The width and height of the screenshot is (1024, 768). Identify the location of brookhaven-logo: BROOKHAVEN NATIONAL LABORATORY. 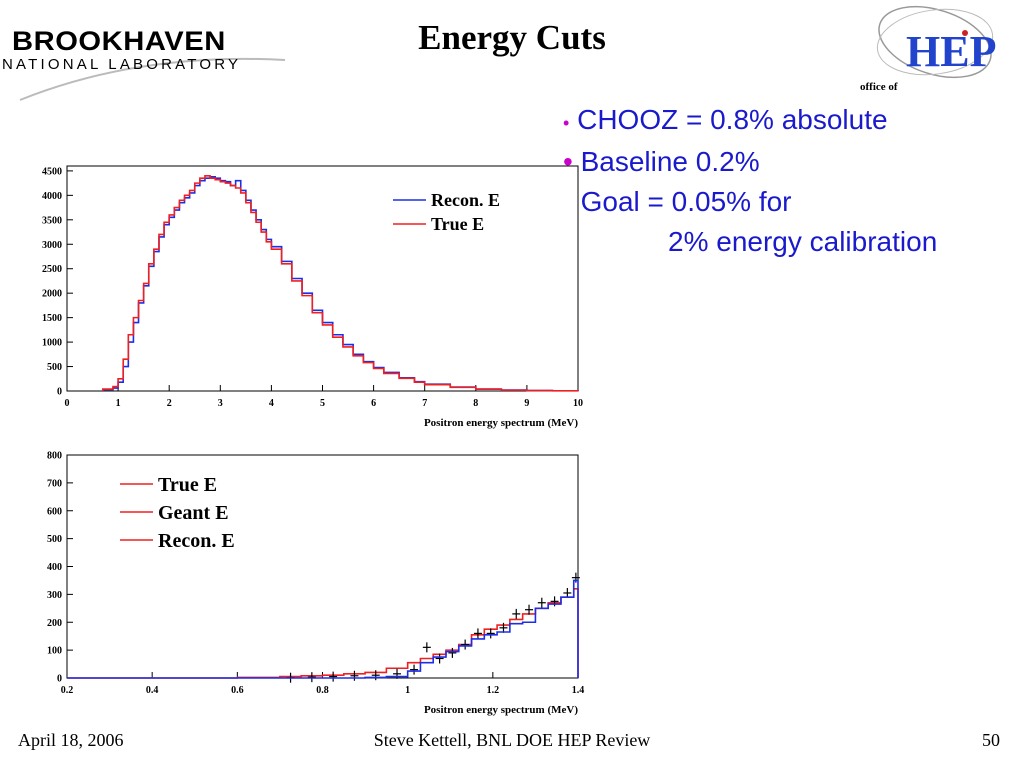
(145, 67).